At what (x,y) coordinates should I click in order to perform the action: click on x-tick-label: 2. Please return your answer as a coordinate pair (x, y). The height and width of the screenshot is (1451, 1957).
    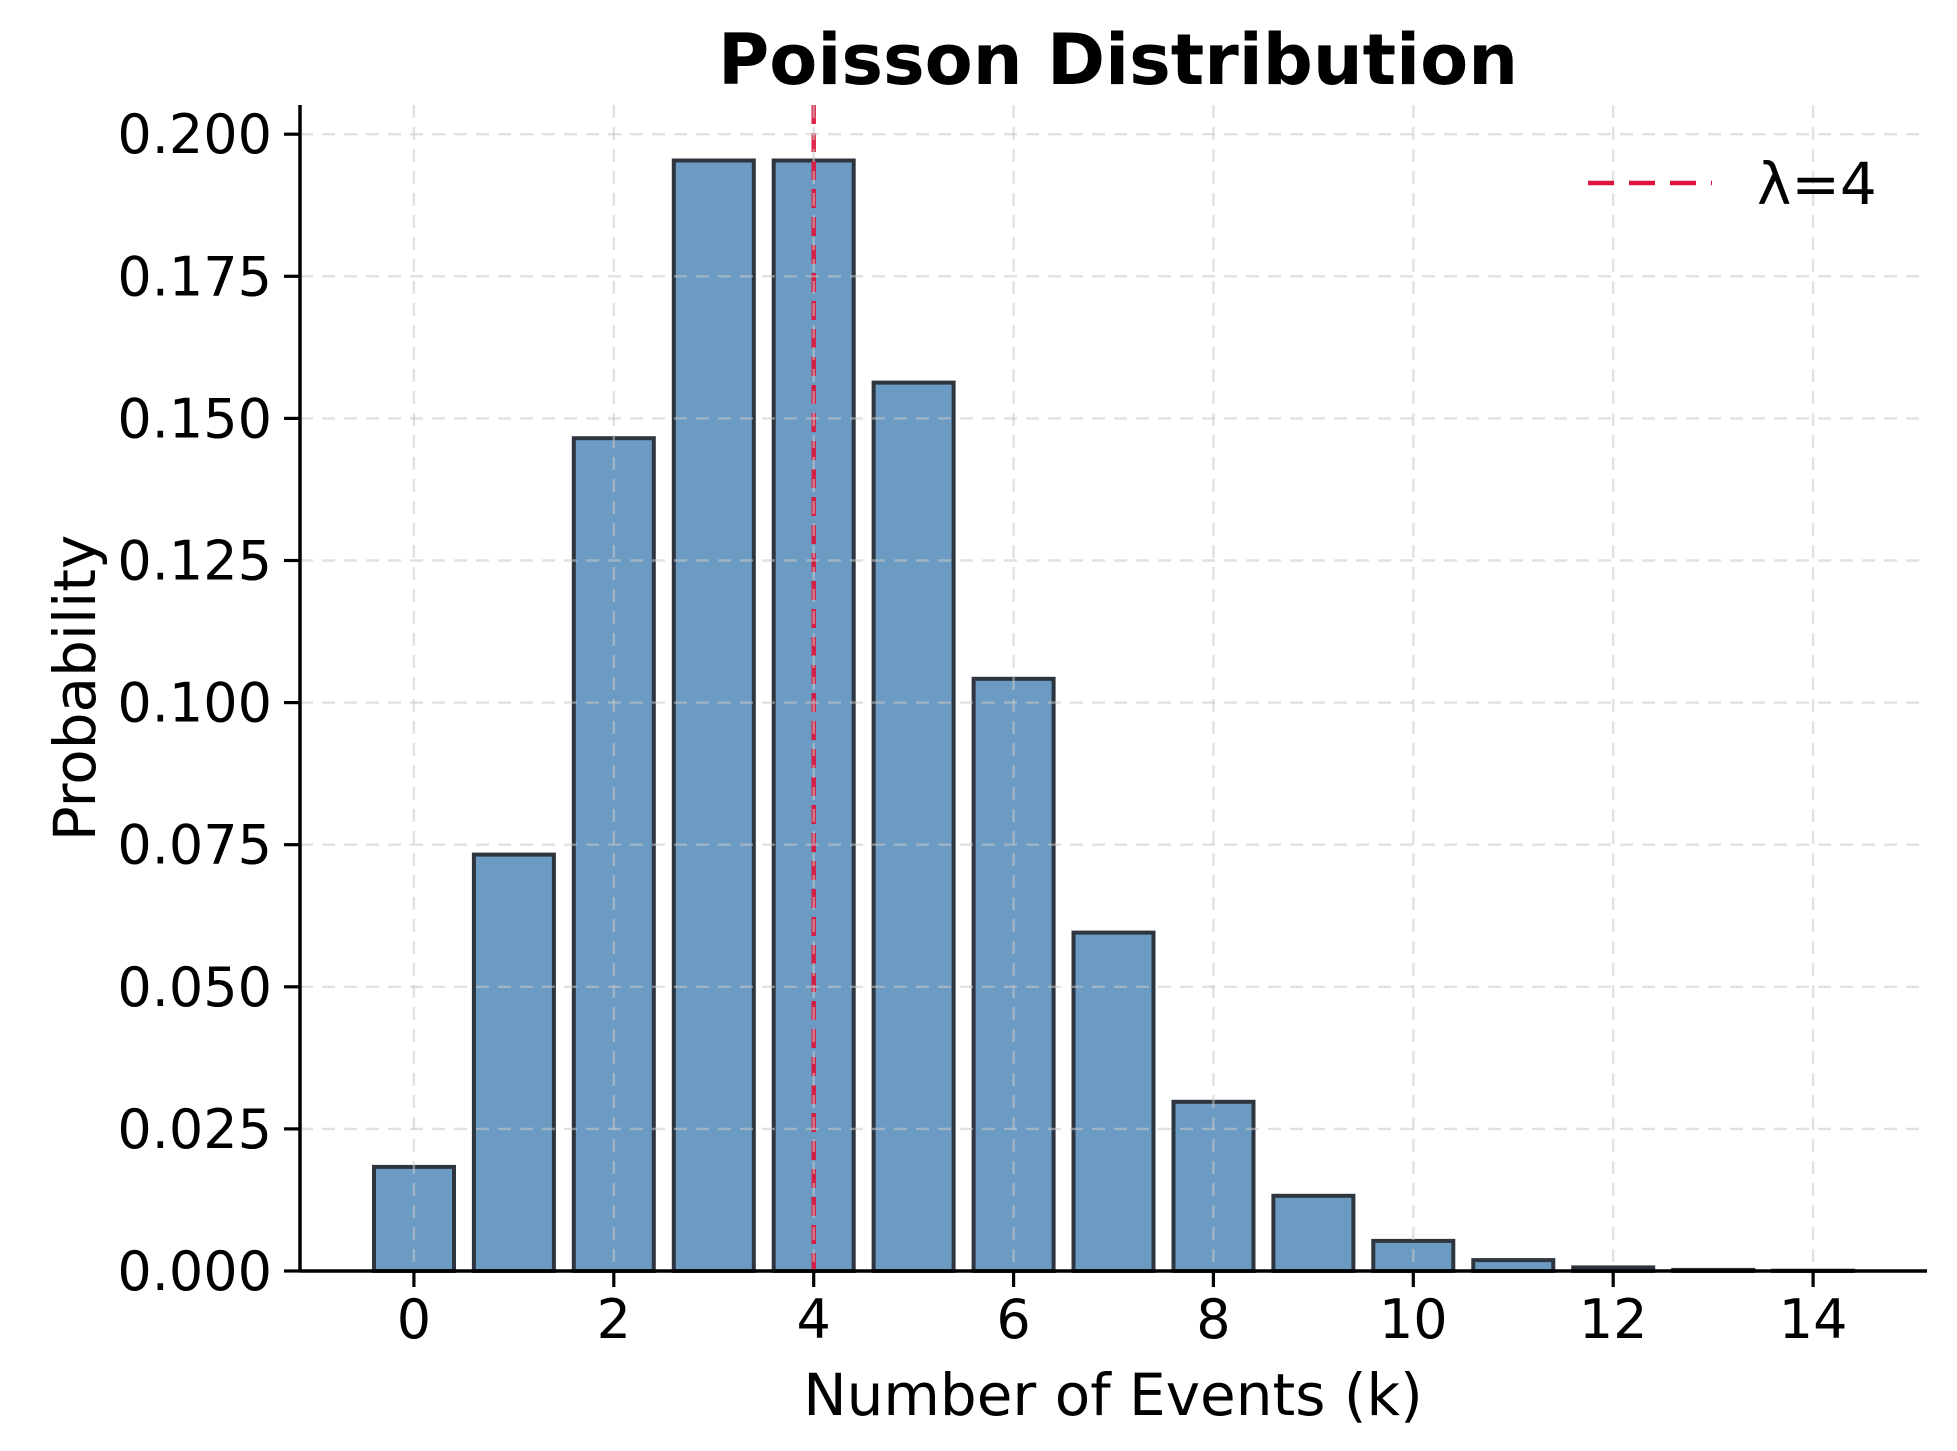
    Looking at the image, I should click on (614, 1319).